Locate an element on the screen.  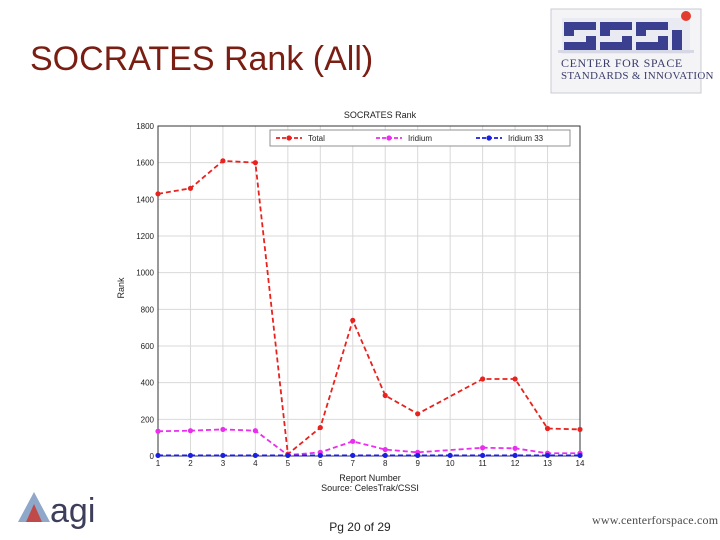
x-tick-label: 8 is located at coordinates (385, 463).